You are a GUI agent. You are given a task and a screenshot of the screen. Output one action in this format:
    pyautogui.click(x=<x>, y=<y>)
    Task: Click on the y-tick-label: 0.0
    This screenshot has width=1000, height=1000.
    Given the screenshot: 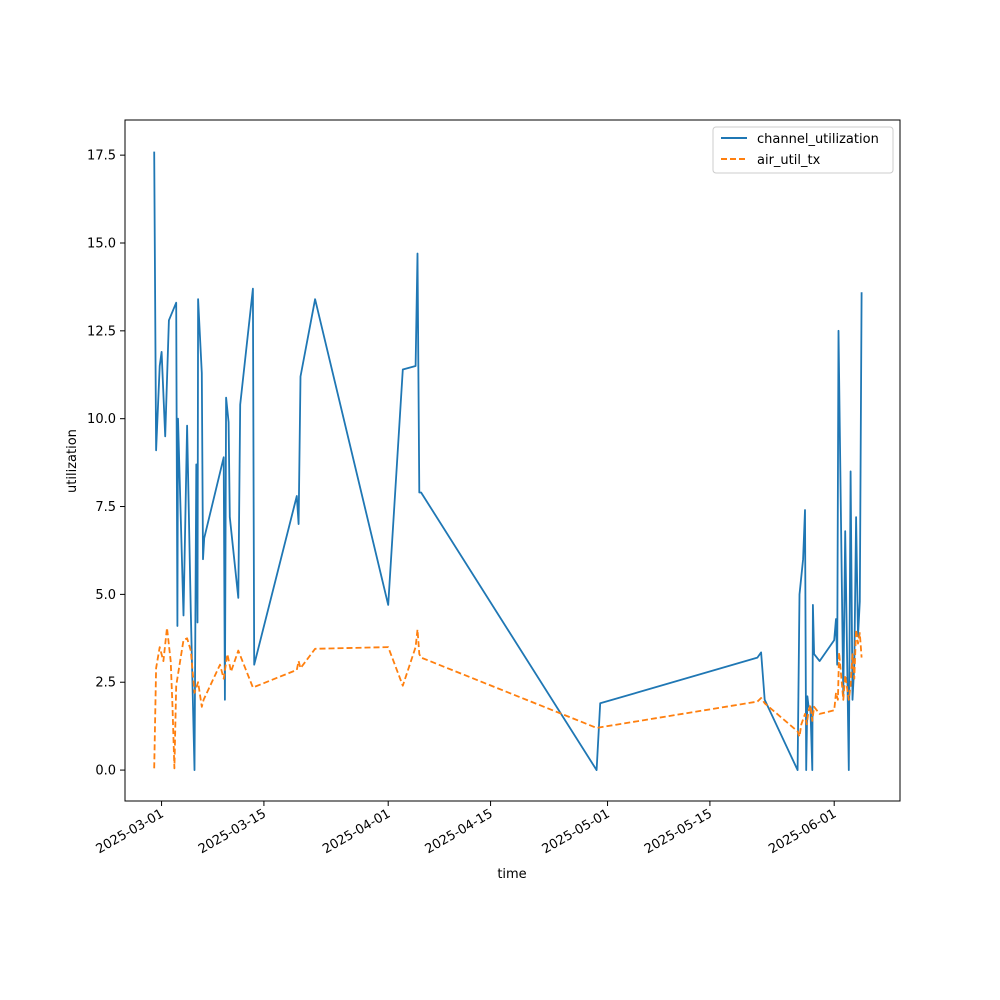 What is the action you would take?
    pyautogui.click(x=105, y=771)
    